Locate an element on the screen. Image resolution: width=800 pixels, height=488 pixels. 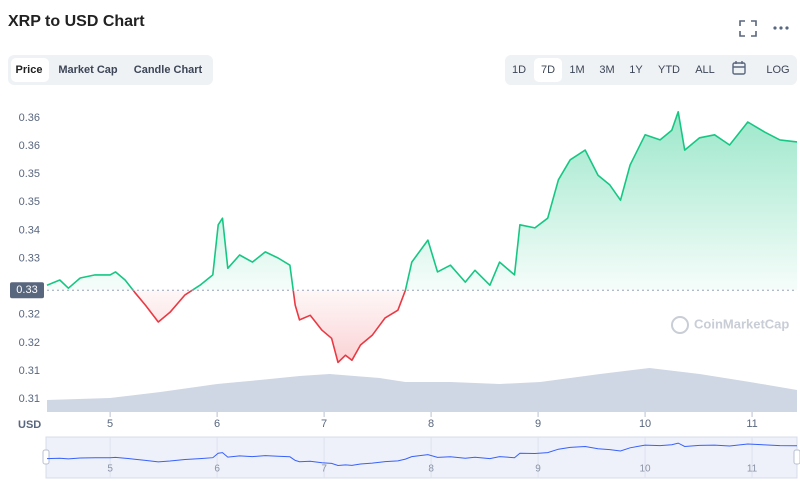
range-button: YTD is located at coordinates (669, 70).